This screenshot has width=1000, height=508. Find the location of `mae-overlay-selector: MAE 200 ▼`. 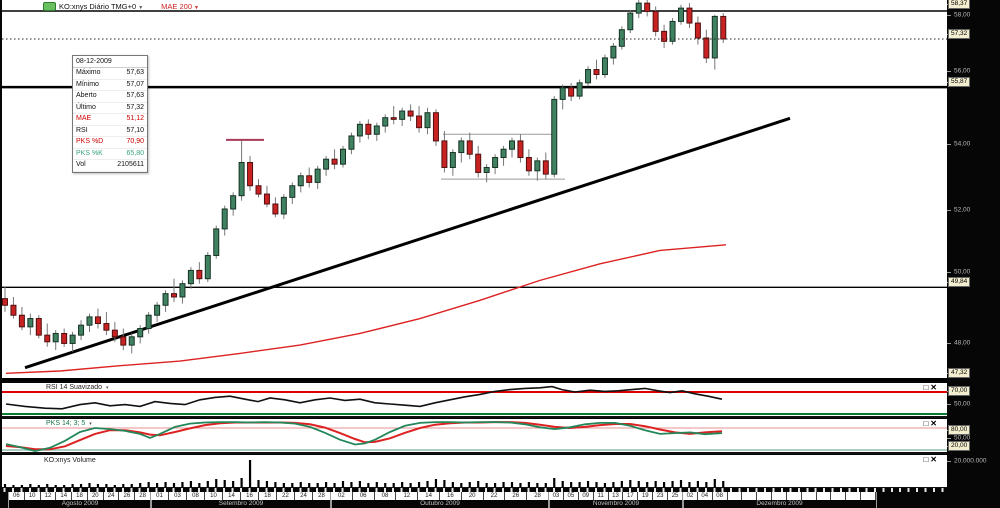

mae-overlay-selector: MAE 200 ▼ is located at coordinates (180, 6).